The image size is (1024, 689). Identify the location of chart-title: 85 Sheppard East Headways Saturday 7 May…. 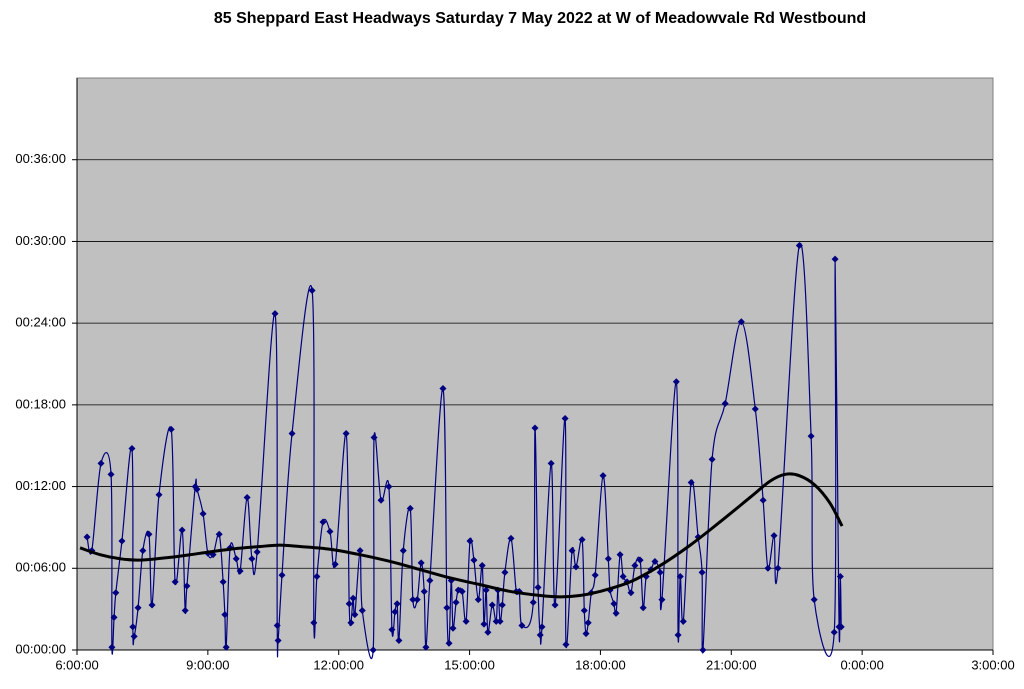
(540, 18).